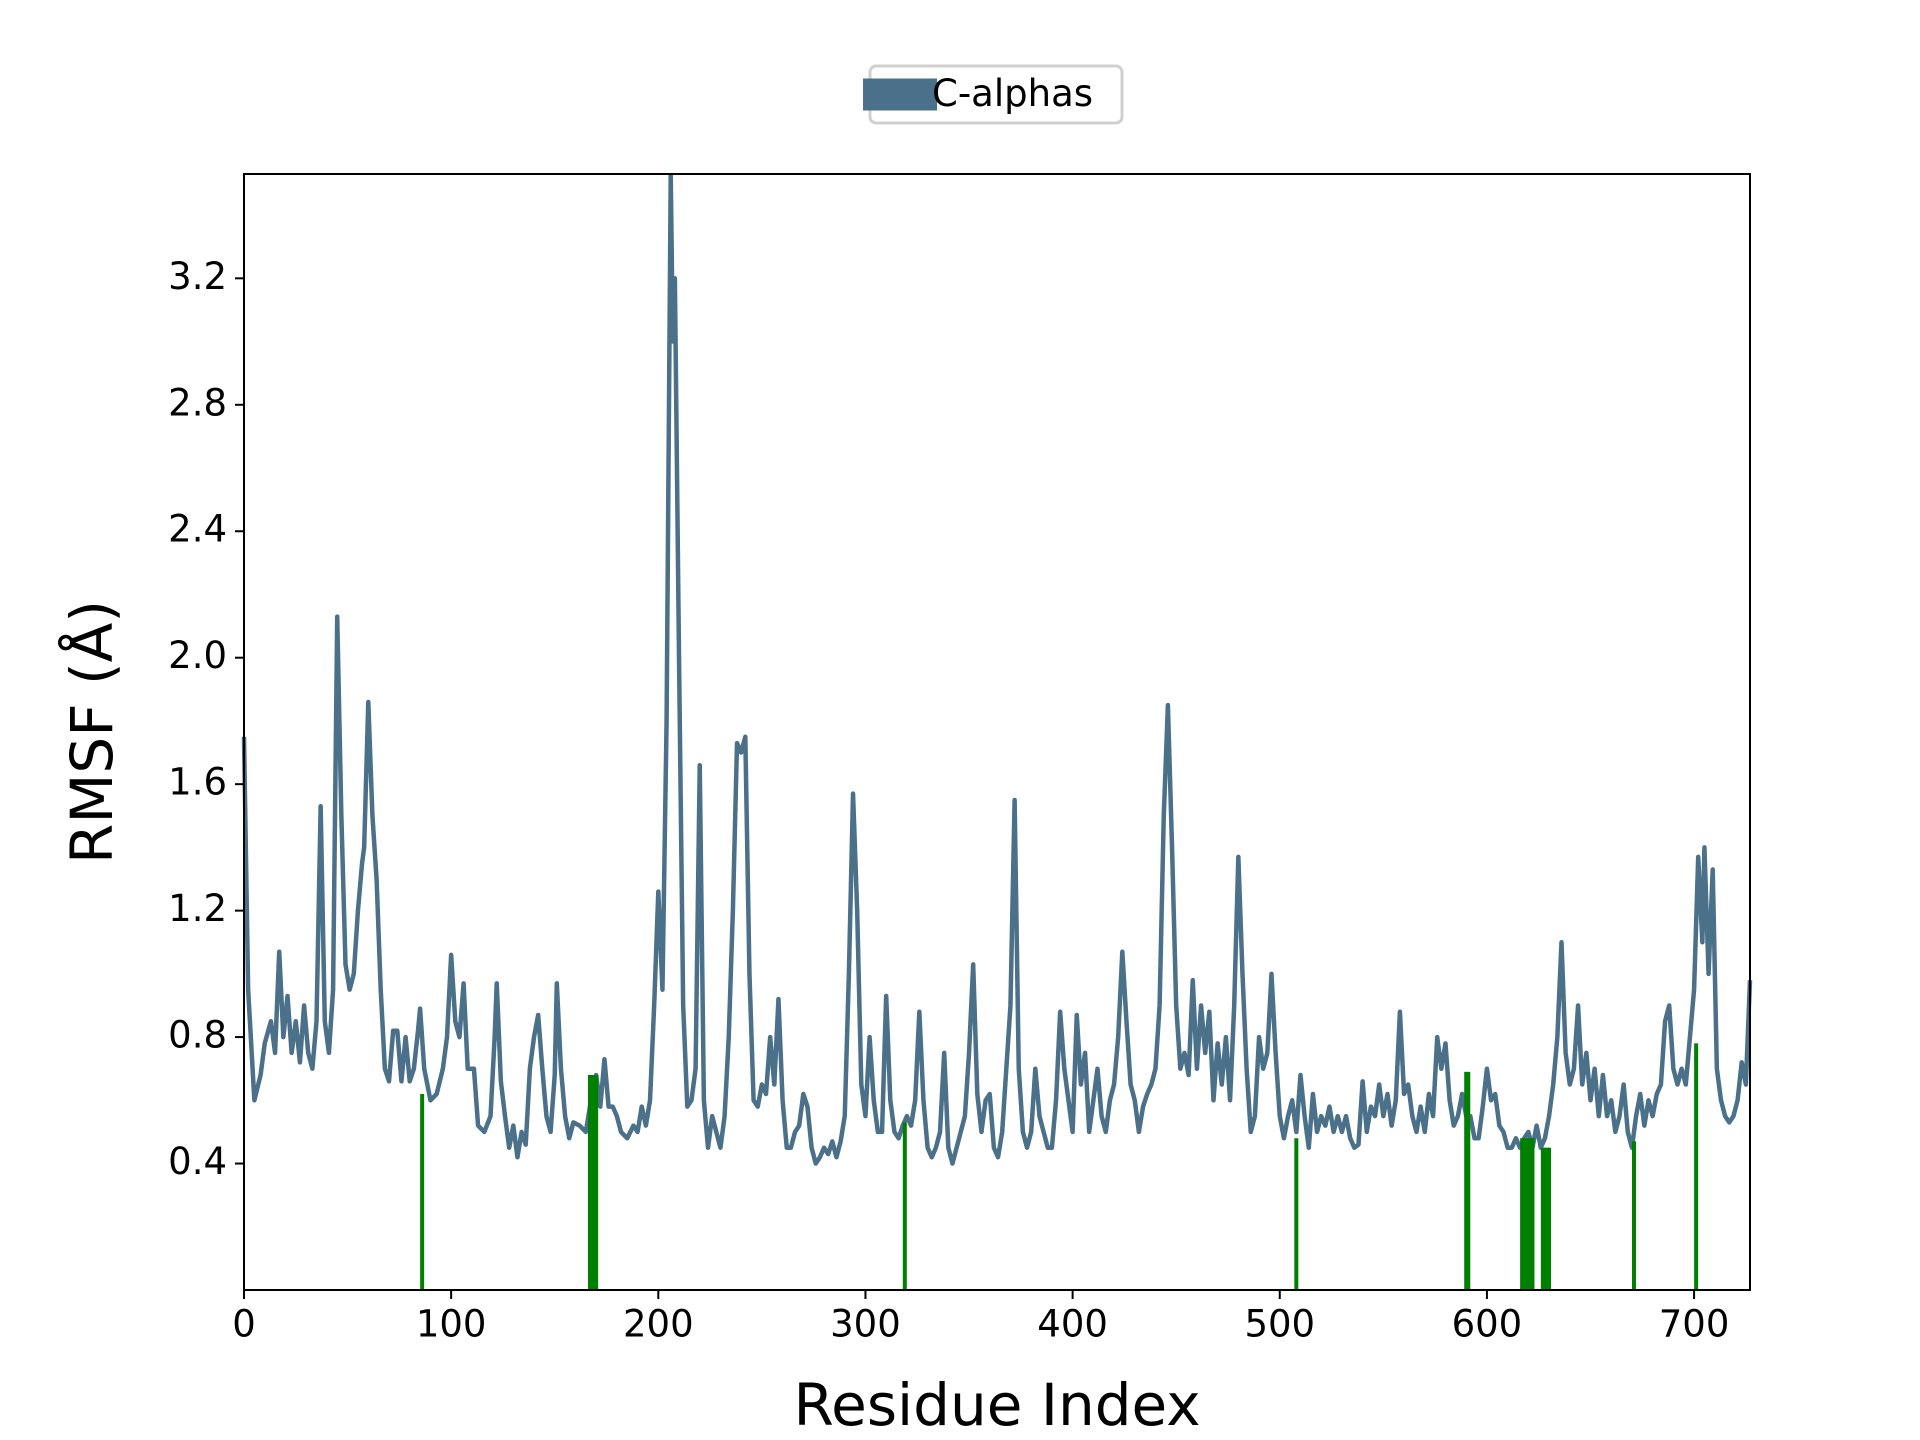  Describe the element at coordinates (1072, 1324) in the screenshot. I see `x-tick-label: 400` at that location.